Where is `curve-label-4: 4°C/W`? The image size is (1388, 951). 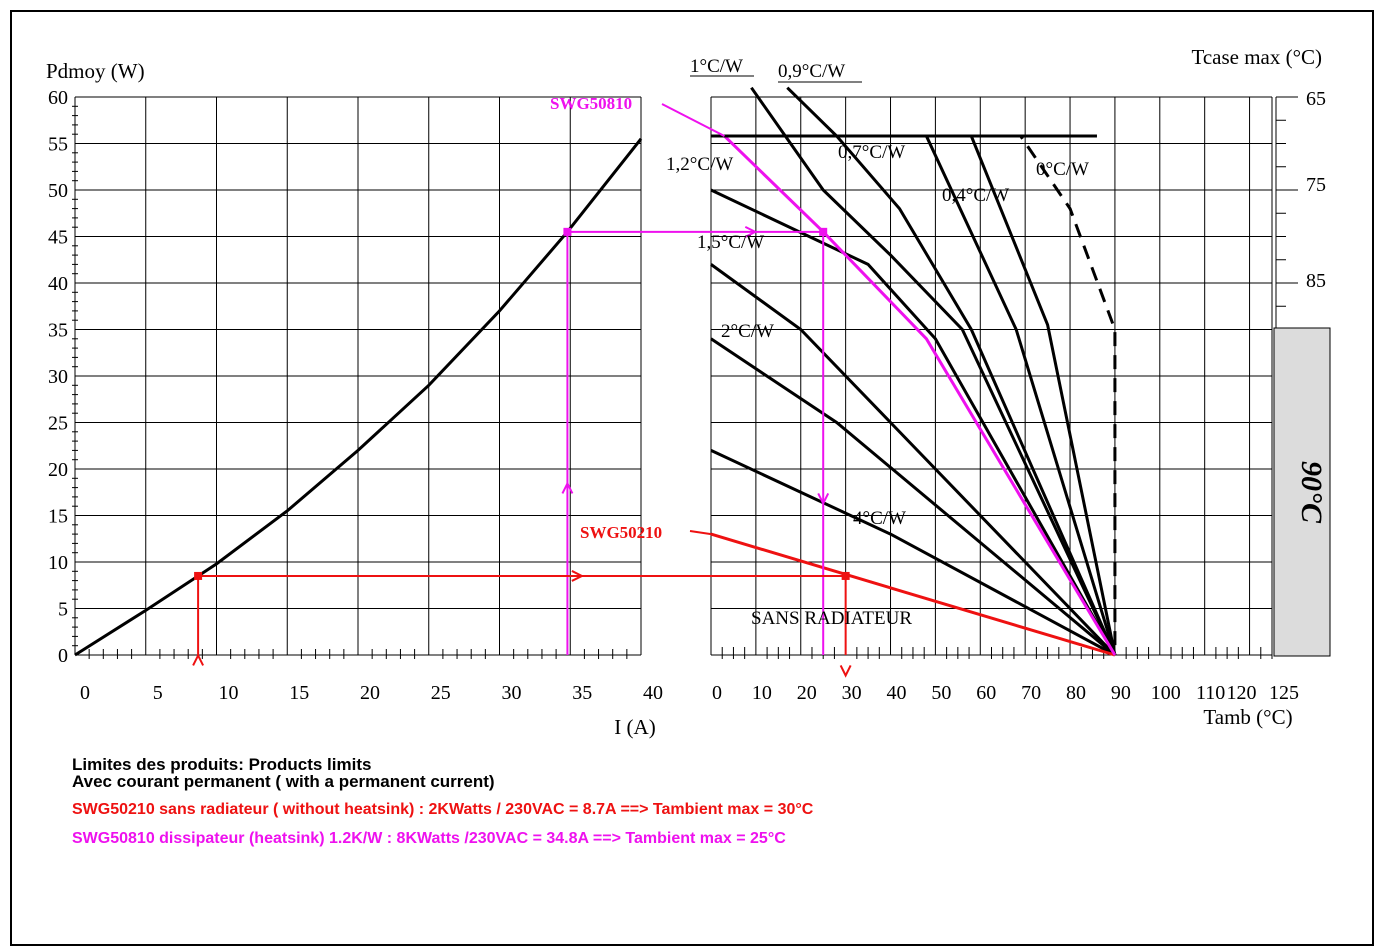
curve-label-4: 4°C/W is located at coordinates (879, 518).